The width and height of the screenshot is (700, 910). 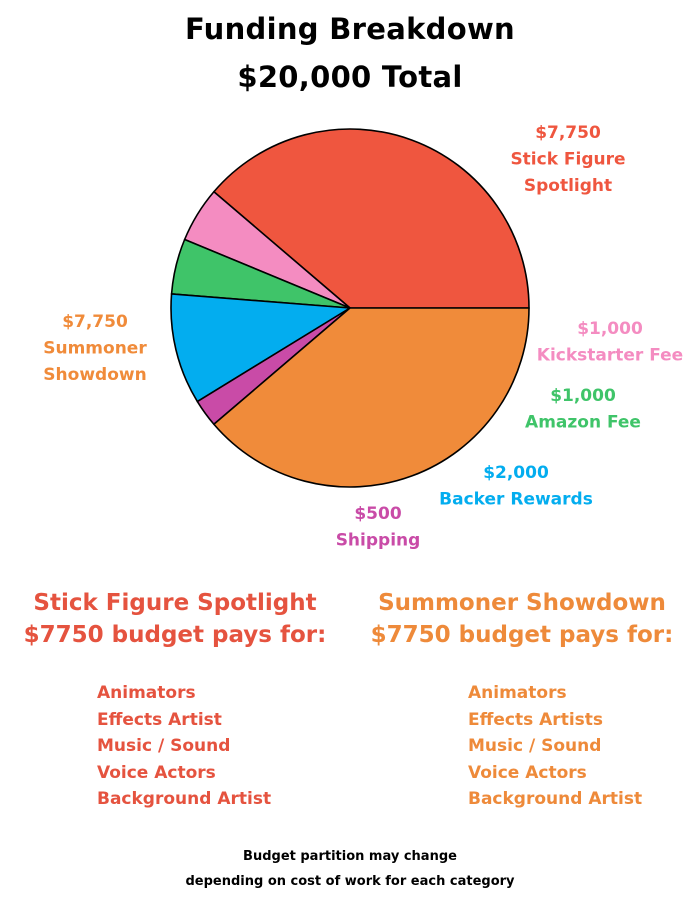 What do you see at coordinates (610, 356) in the screenshot?
I see `slice-name-label: Kickstarter Fee` at bounding box center [610, 356].